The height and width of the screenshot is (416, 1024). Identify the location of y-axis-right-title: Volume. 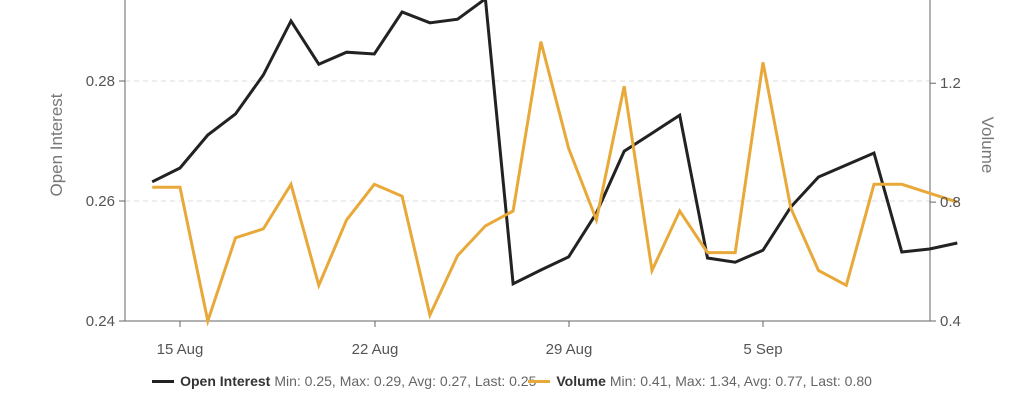
(987, 145).